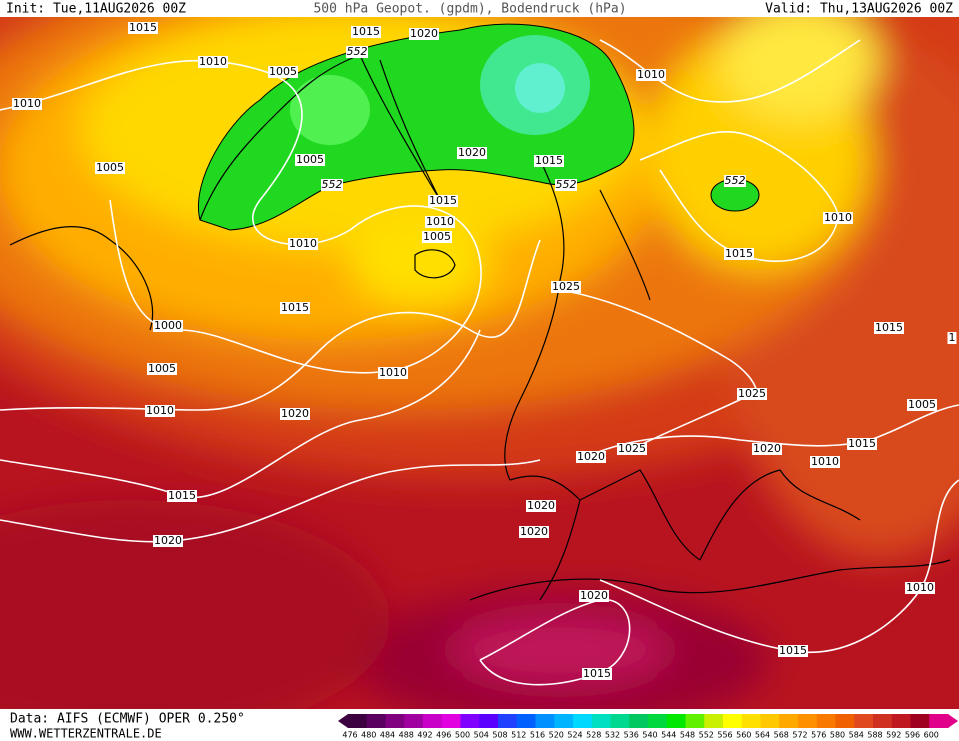 Image resolution: width=959 pixels, height=741 pixels. I want to click on colorbar-label: 544, so click(668, 735).